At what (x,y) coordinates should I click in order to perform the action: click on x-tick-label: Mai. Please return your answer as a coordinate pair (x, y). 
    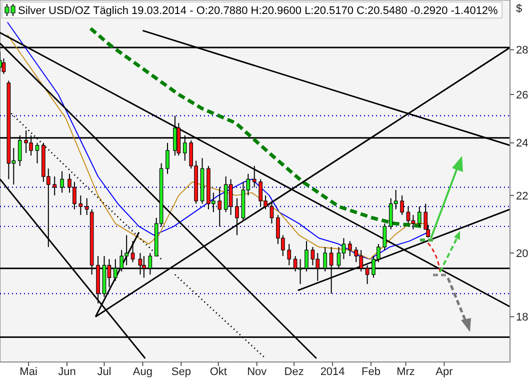
    Looking at the image, I should click on (29, 372).